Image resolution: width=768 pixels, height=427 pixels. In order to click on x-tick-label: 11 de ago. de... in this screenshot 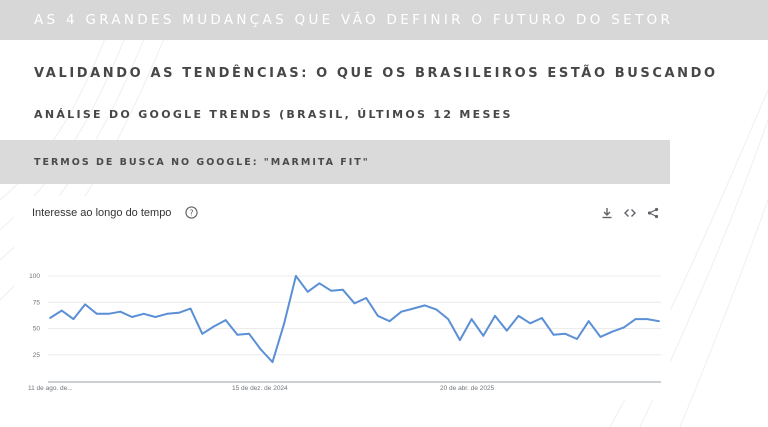, I will do `click(50, 388)`.